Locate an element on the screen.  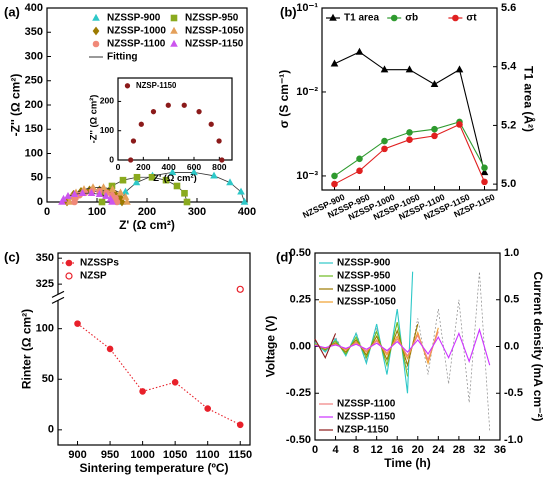
y2-tick-label: 5.0 is located at coordinates (508, 184).